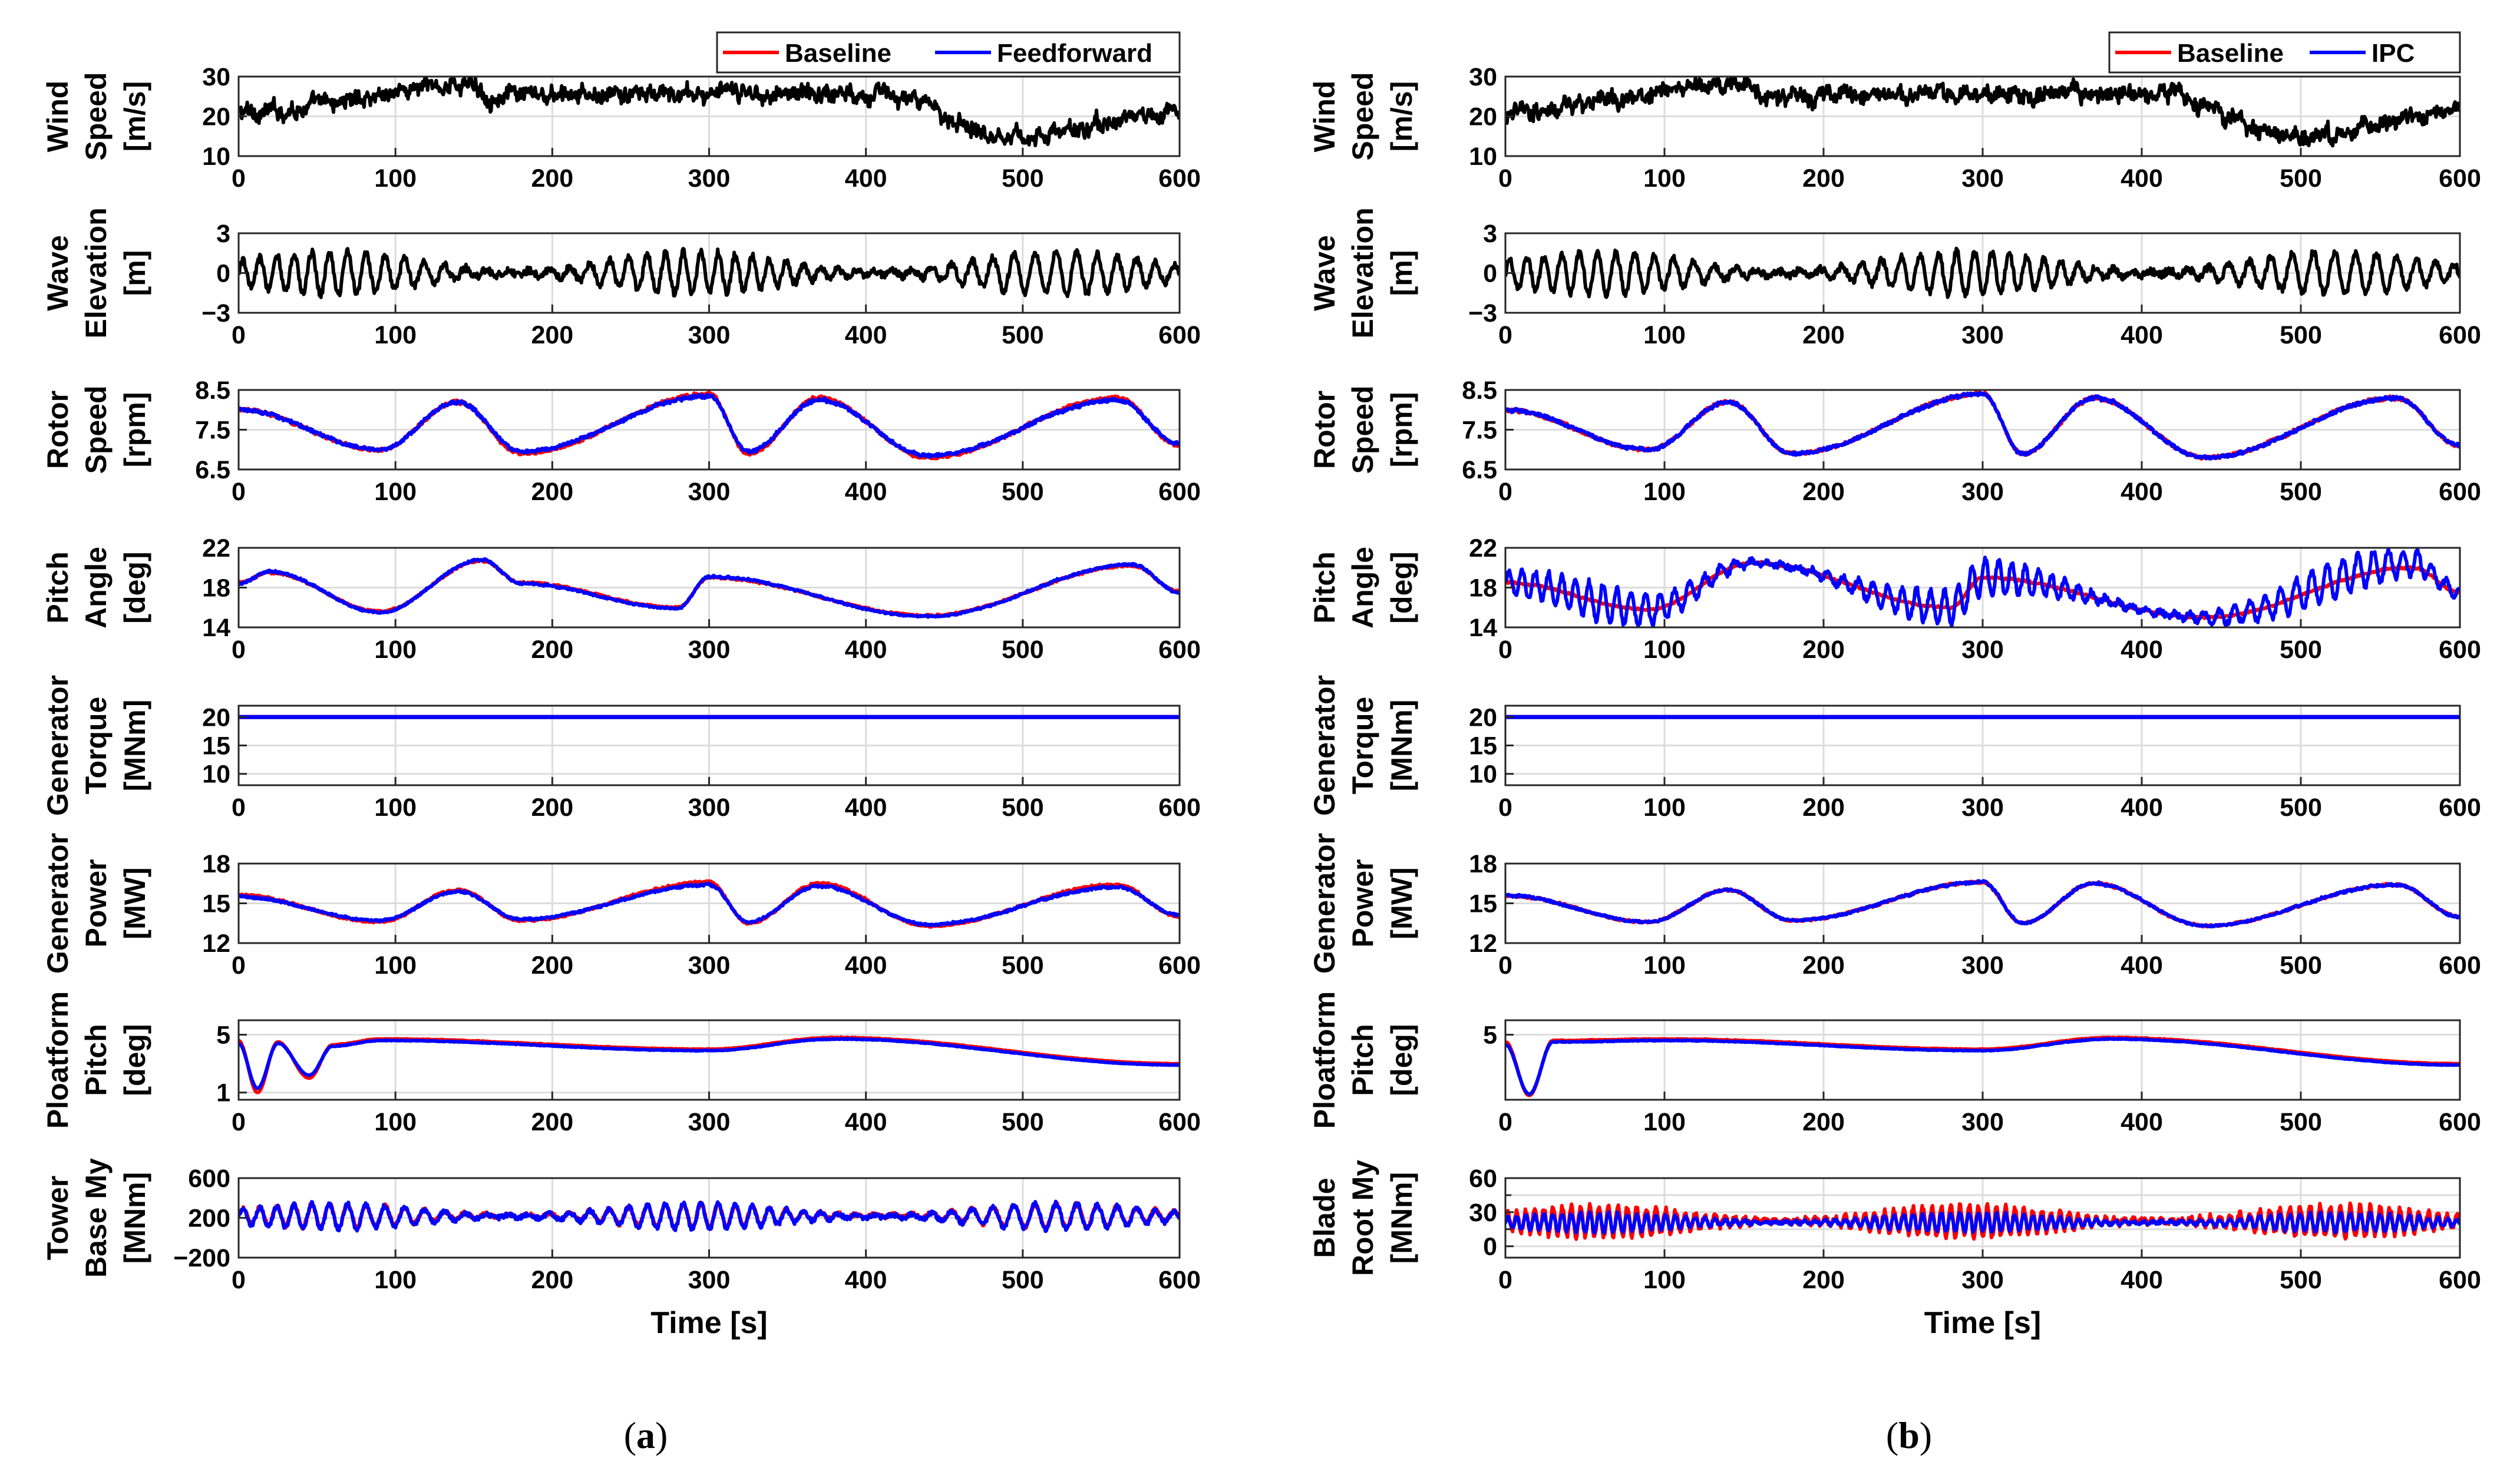 Image resolution: width=2520 pixels, height=1475 pixels. Describe the element at coordinates (1362, 903) in the screenshot. I see `y-axis-label: Power` at that location.